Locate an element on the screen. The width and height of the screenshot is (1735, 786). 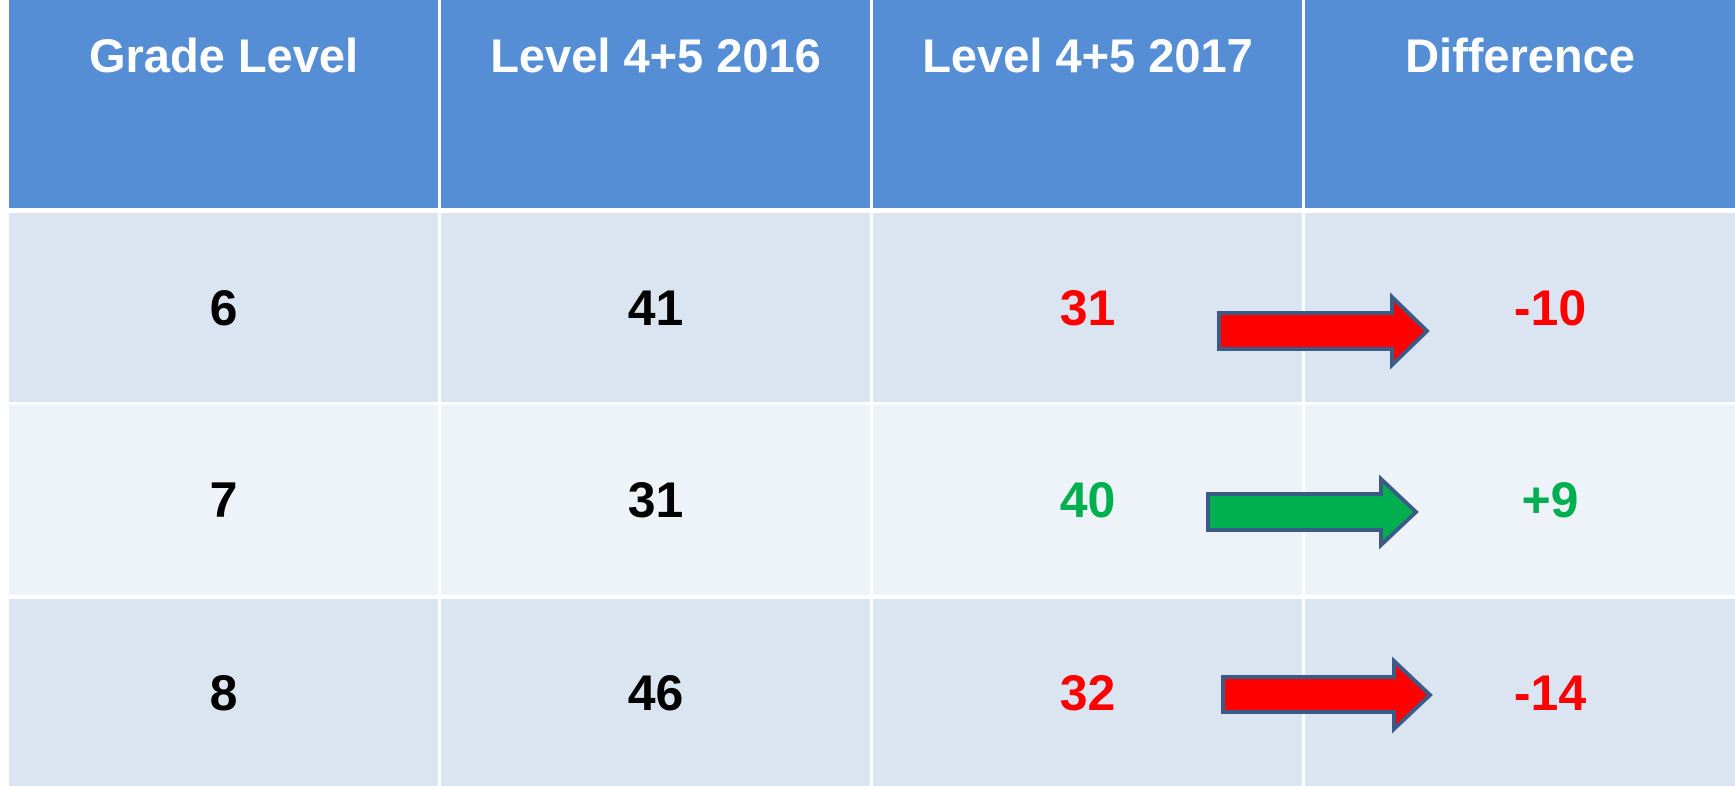
header-cell: Level 4+5 2016 is located at coordinates (655, 104).